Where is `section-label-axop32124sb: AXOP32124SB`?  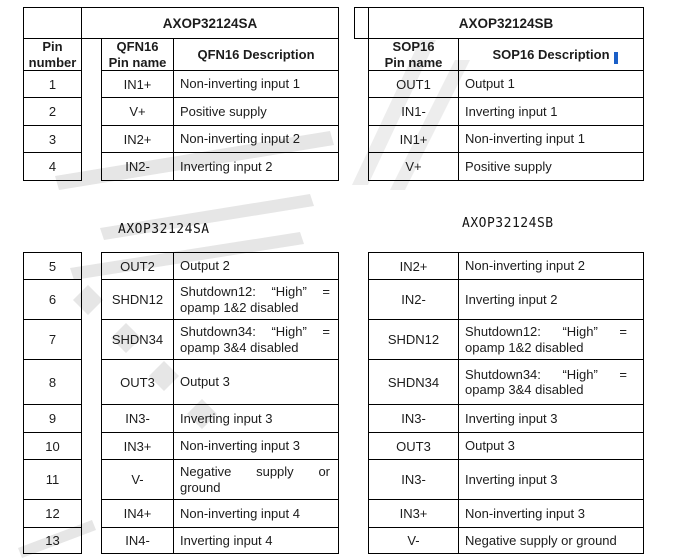
section-label-axop32124sb: AXOP32124SB is located at coordinates (508, 223).